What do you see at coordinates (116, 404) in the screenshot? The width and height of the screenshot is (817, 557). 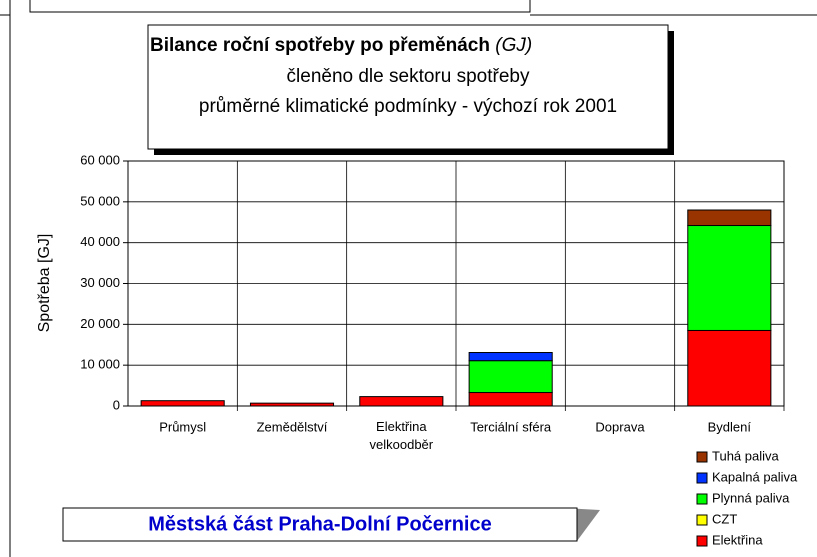 I see `y-tick-label: 0` at bounding box center [116, 404].